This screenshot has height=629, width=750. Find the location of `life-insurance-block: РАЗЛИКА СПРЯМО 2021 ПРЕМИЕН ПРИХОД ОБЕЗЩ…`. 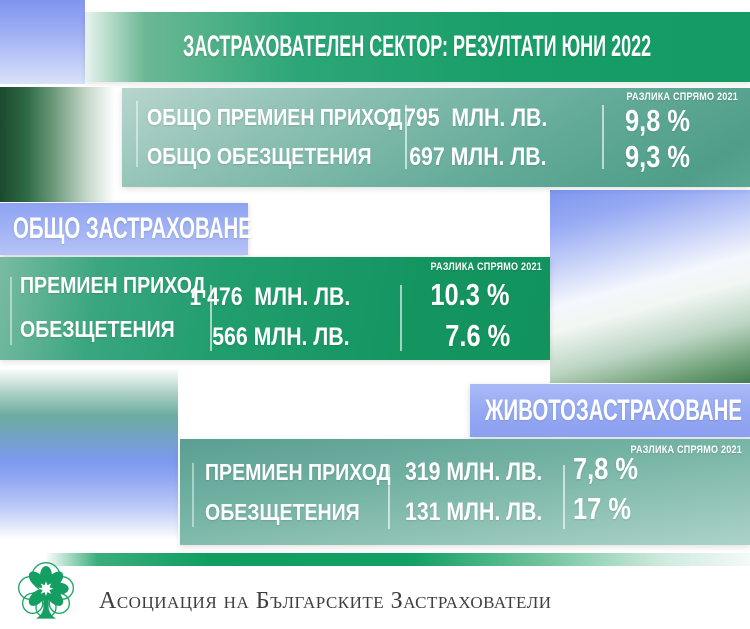

life-insurance-block: РАЗЛИКА СПРЯМО 2021 ПРЕМИЕН ПРИХОД ОБЕЗЩ… is located at coordinates (465, 492).